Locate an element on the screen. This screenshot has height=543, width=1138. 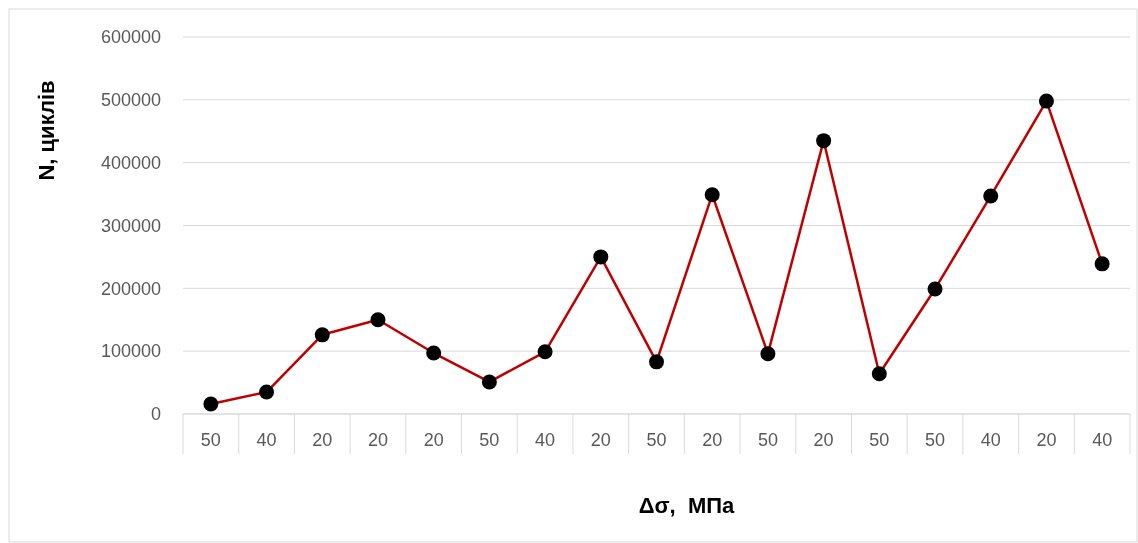
y-tick-label: 600000 is located at coordinates (130, 37).